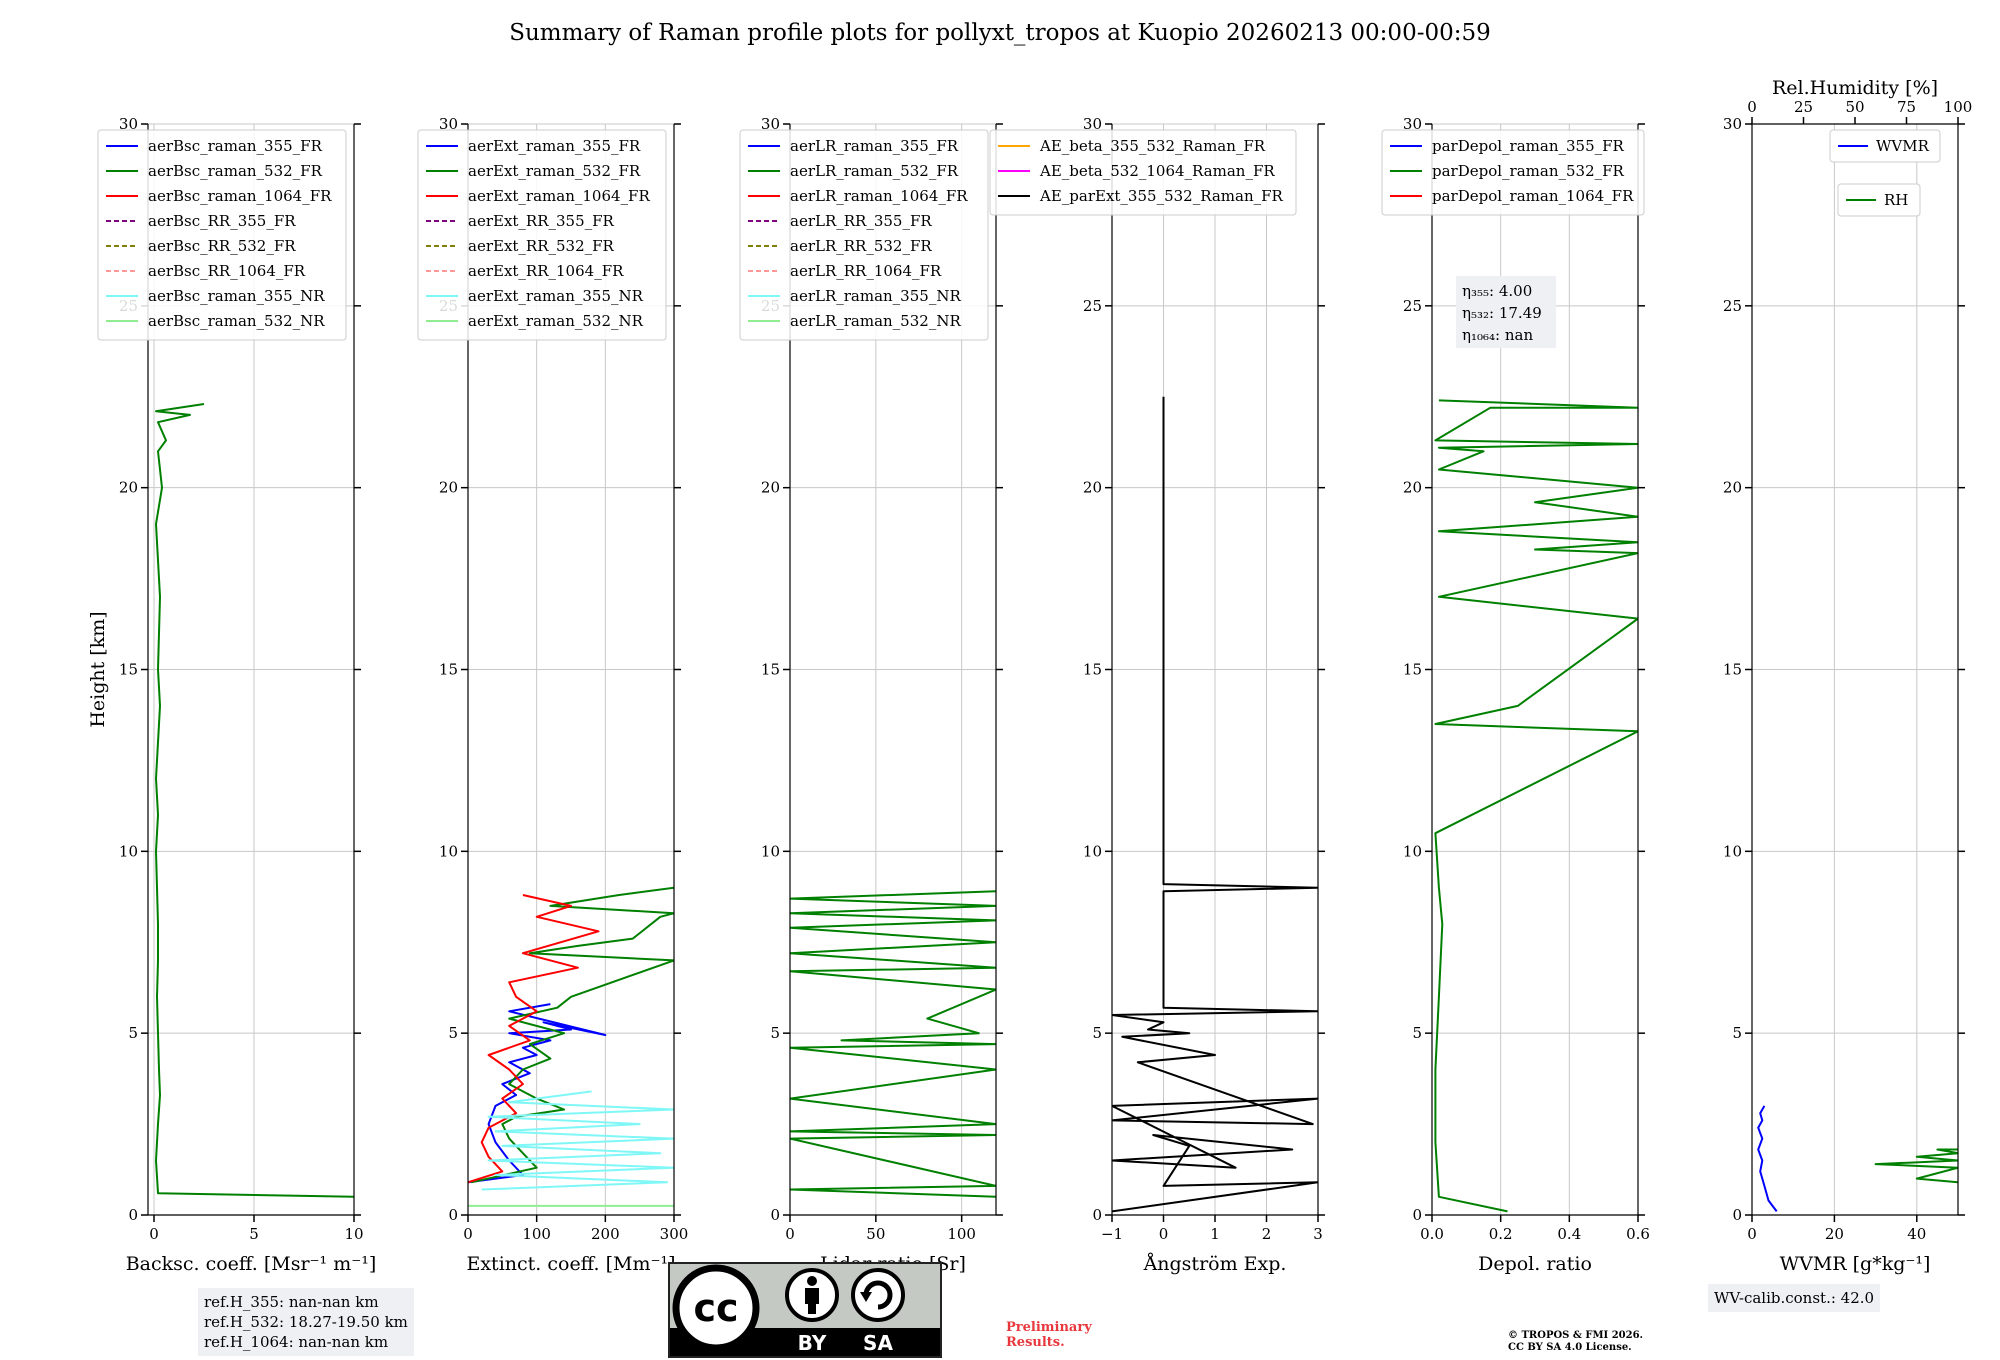 This screenshot has width=2000, height=1360. Describe the element at coordinates (861, 246) in the screenshot. I see `legend-entry: aerLR_RR_532_FR` at that location.